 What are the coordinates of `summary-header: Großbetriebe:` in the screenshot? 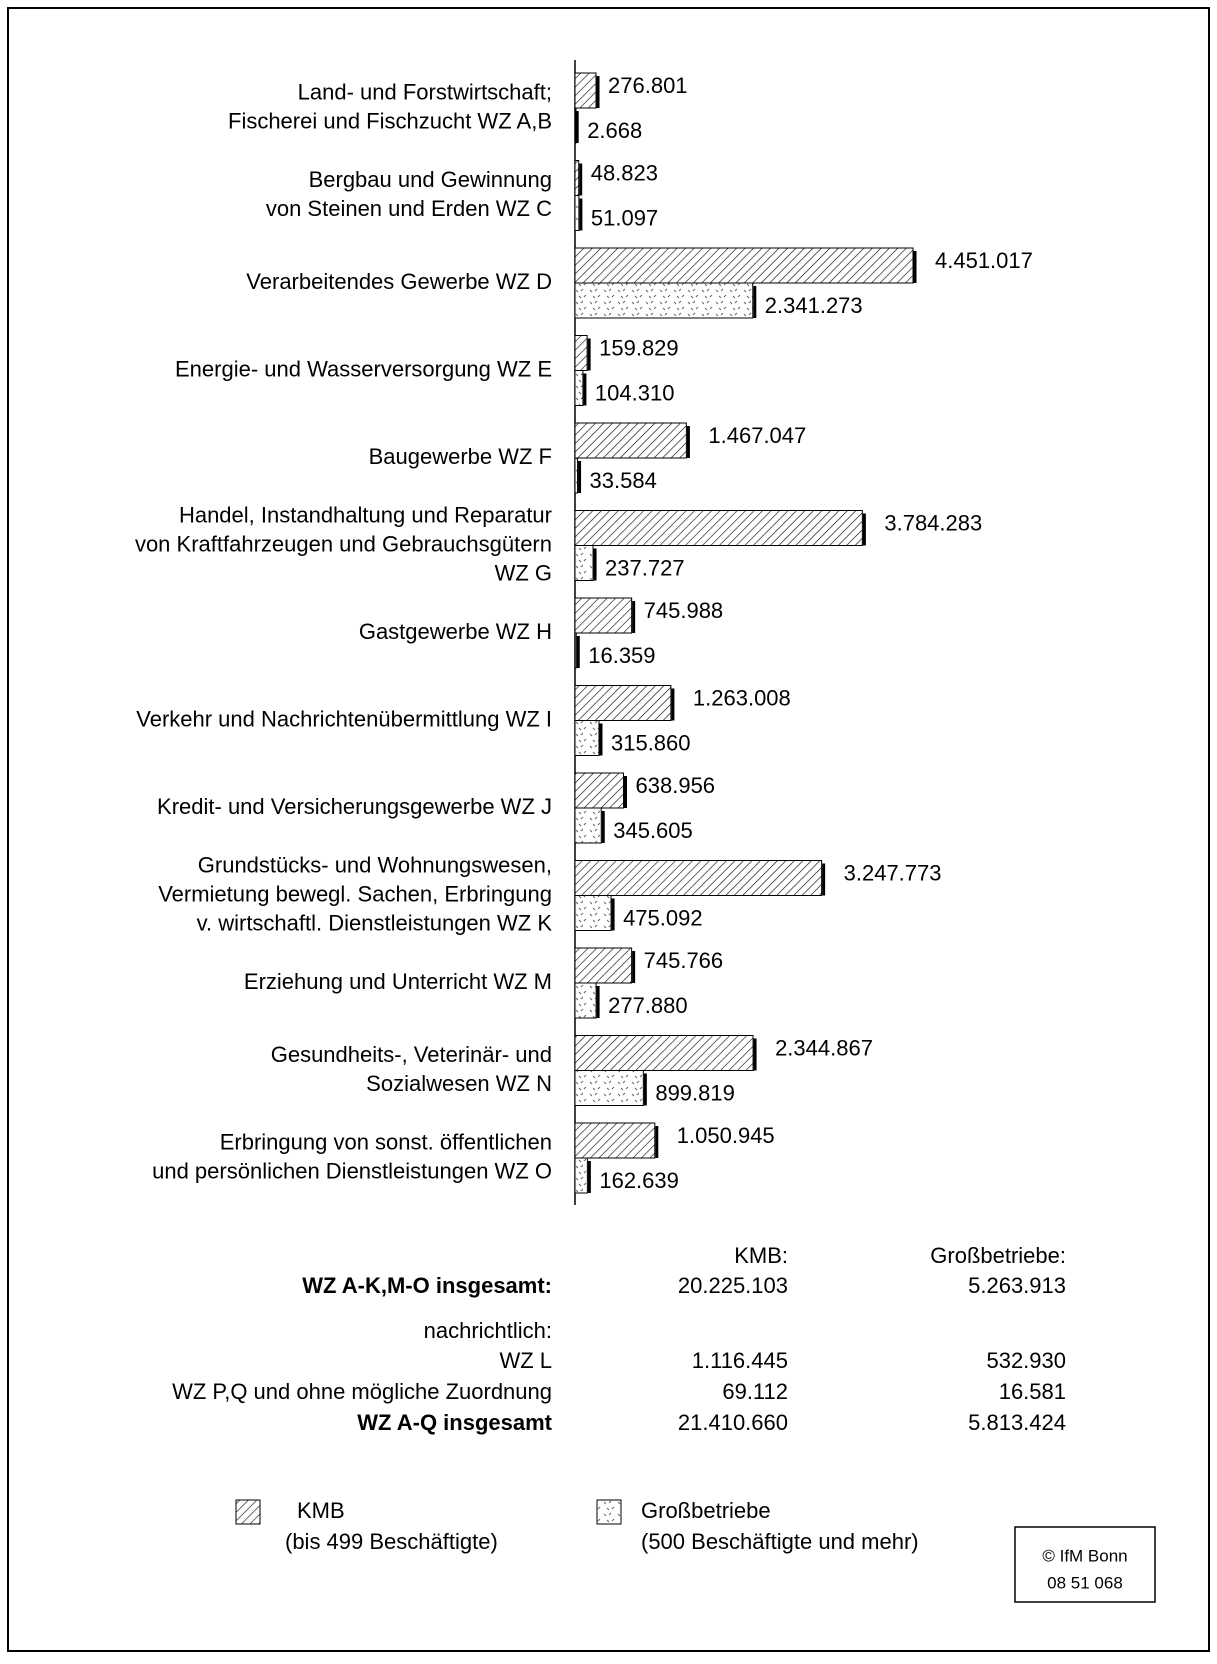 It's located at (998, 1255).